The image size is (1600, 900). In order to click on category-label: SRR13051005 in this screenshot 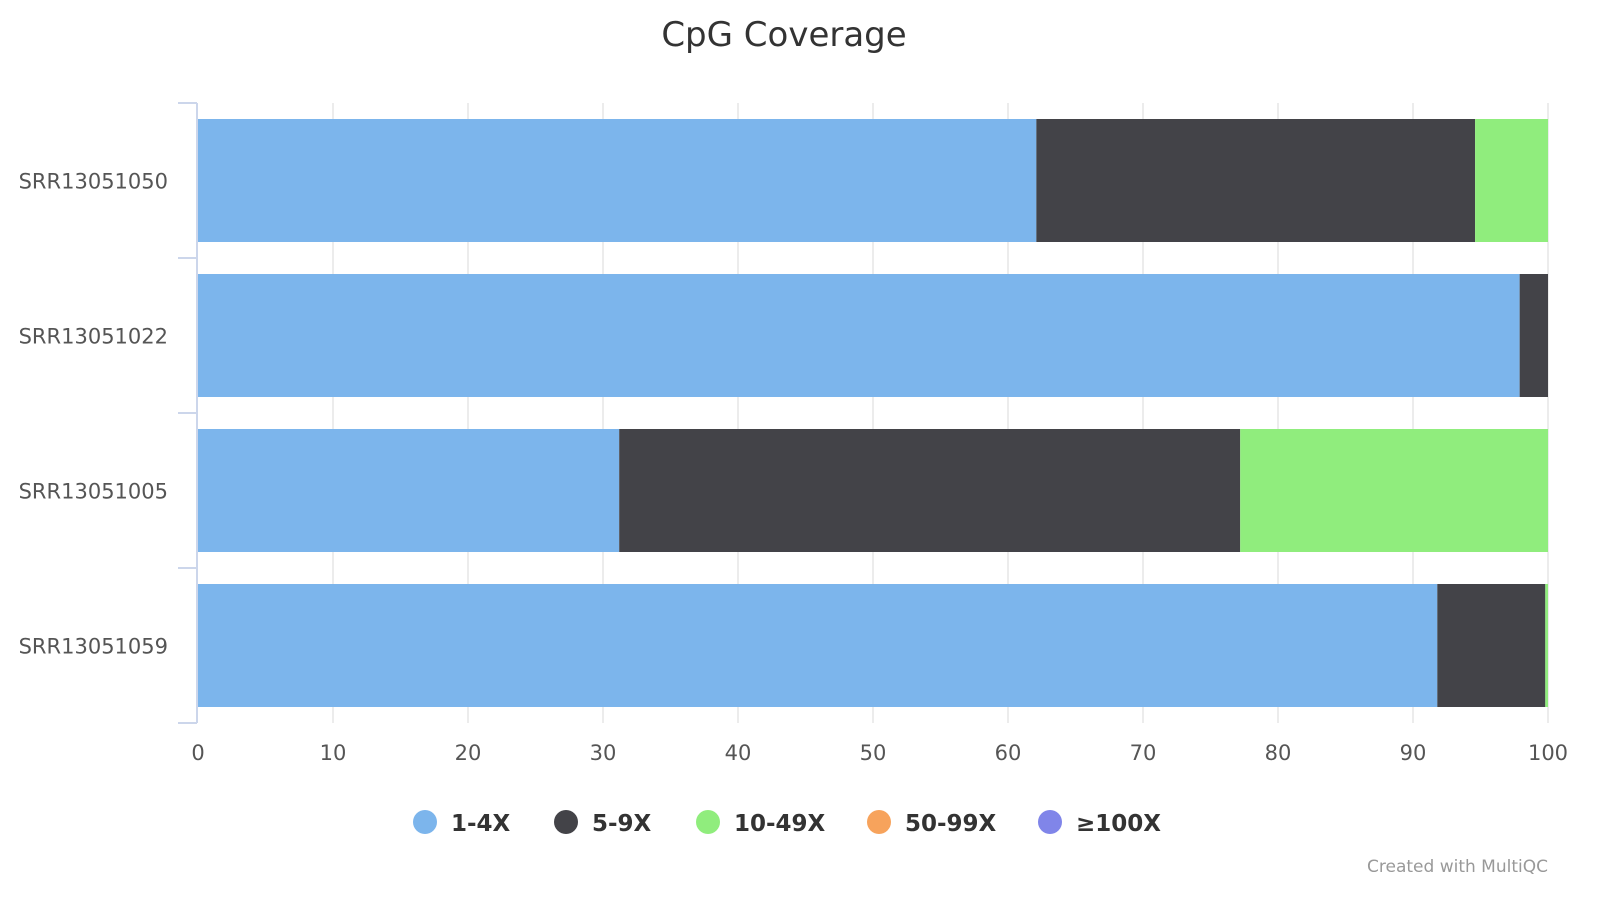, I will do `click(93, 492)`.